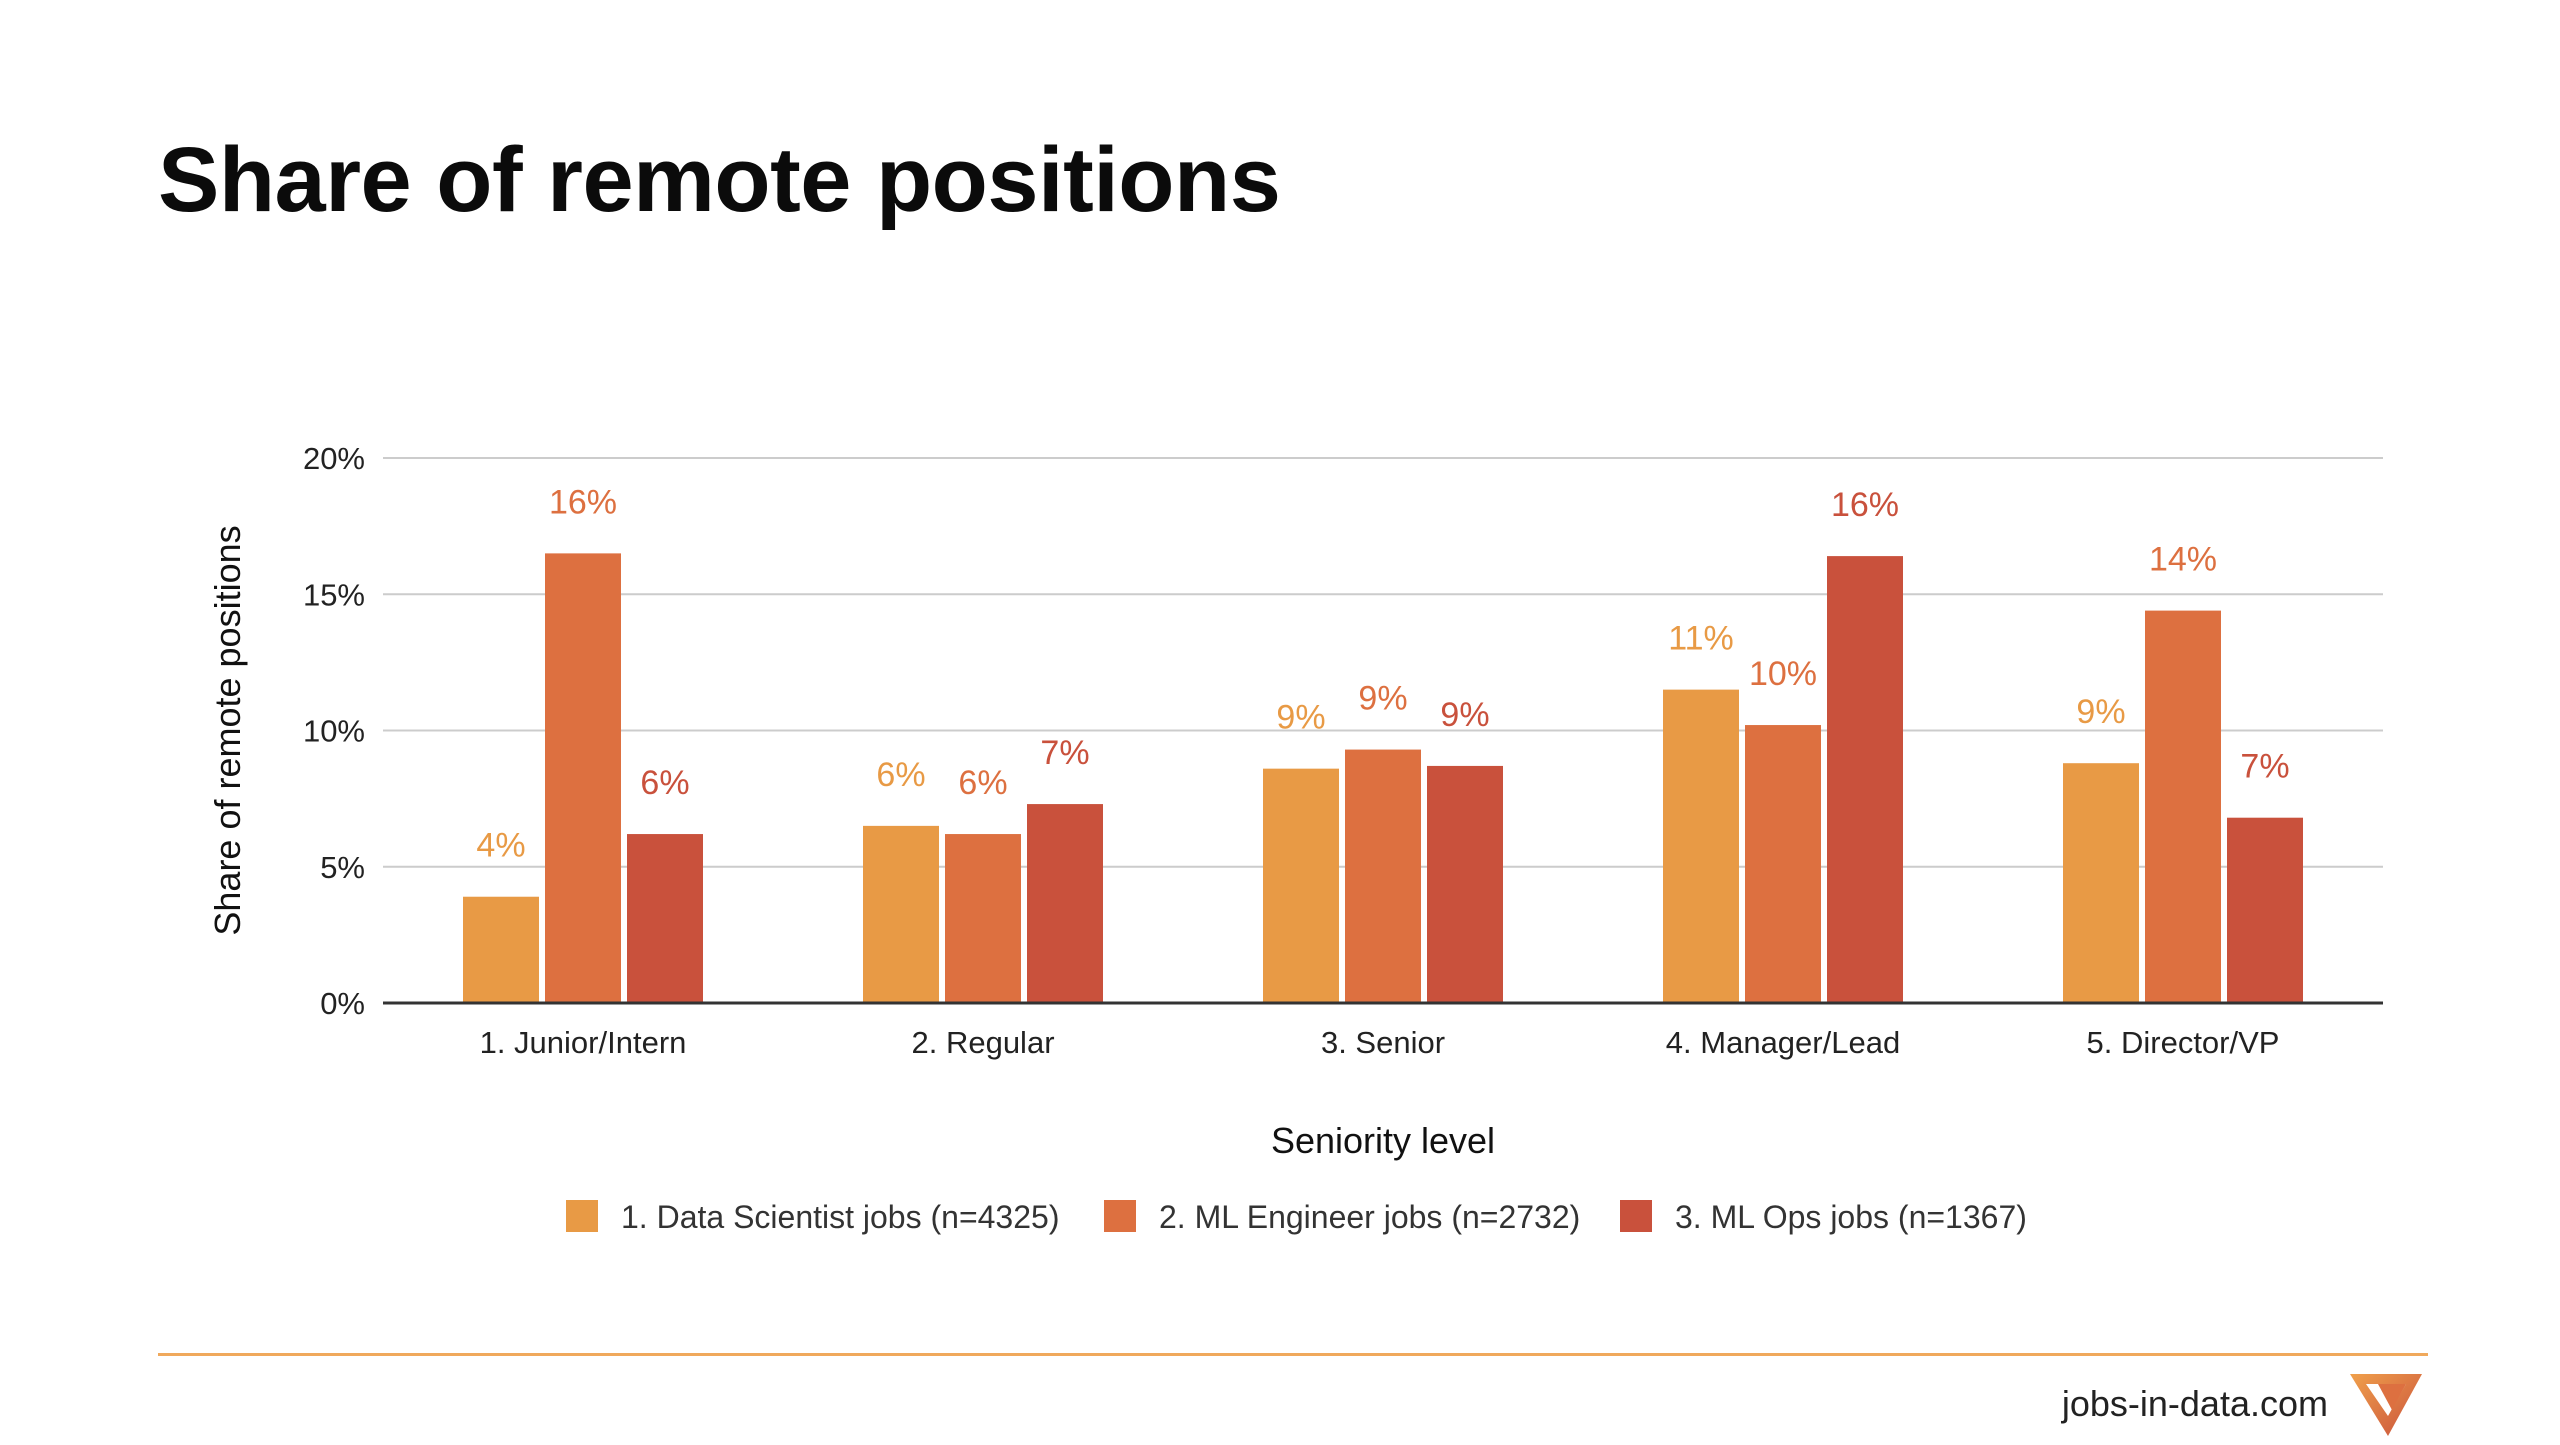 This screenshot has width=2560, height=1445. I want to click on data-label: 11%, so click(1701, 639).